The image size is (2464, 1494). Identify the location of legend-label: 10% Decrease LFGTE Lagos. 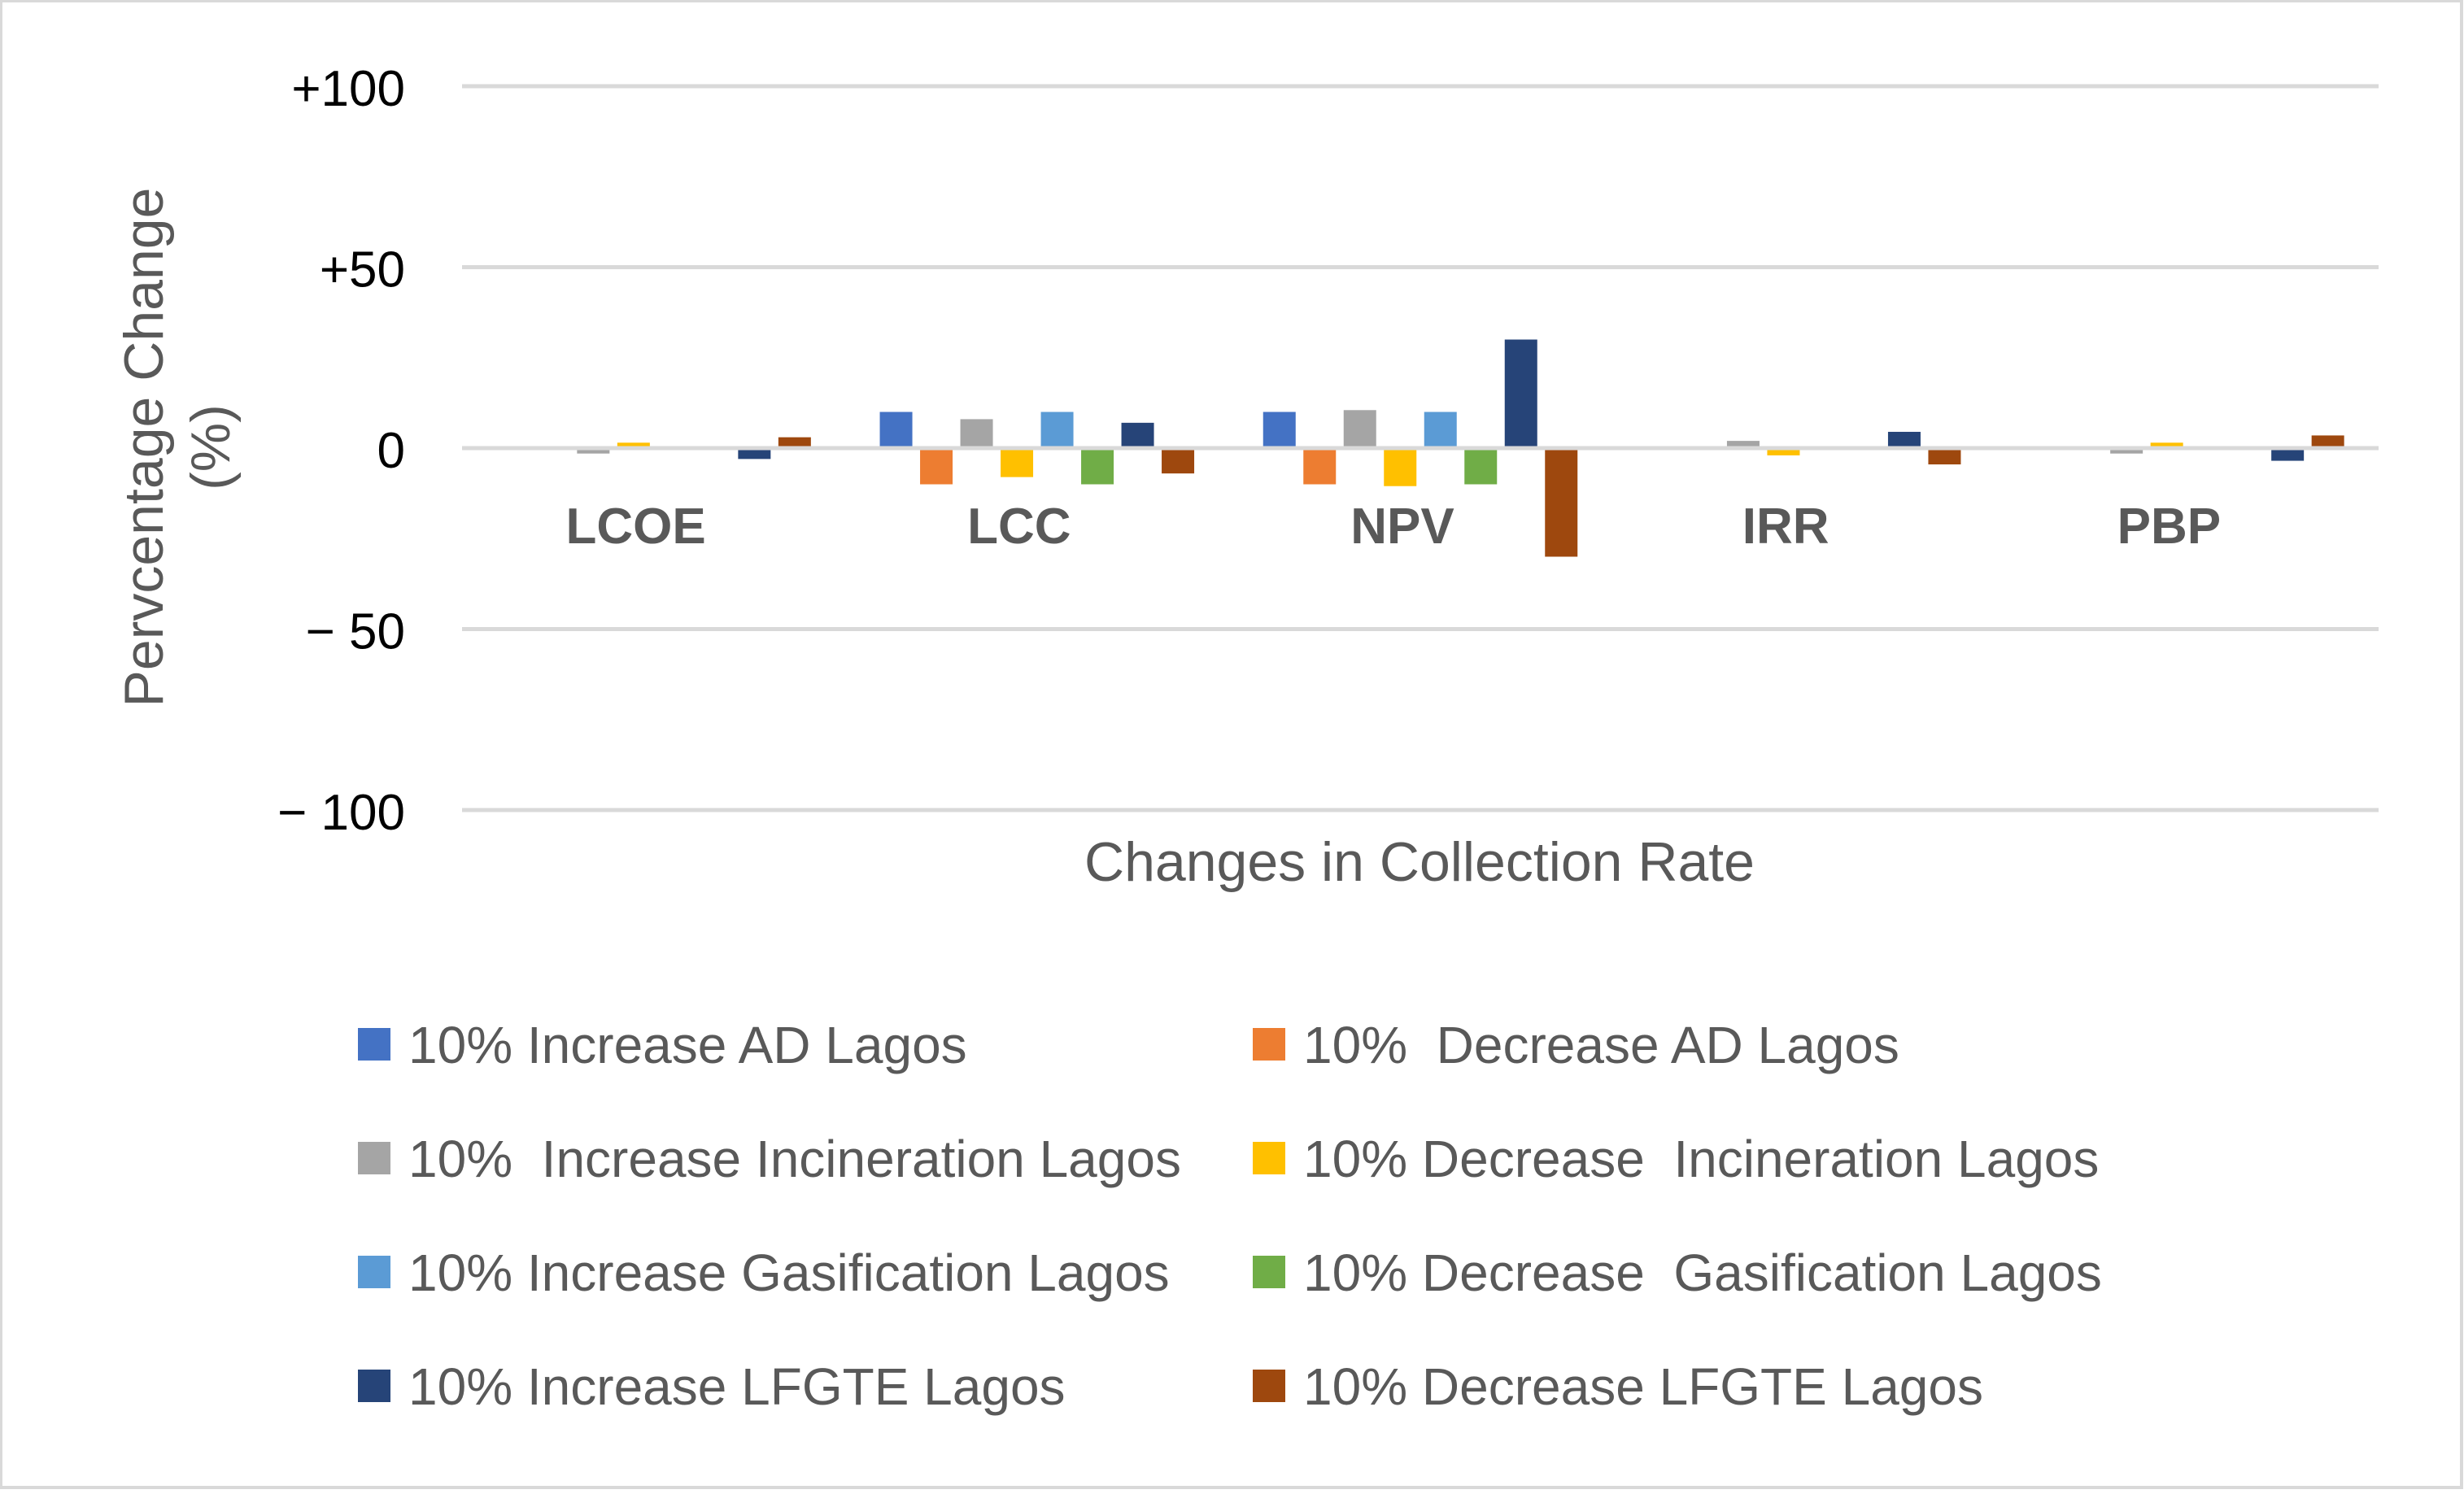
(1643, 1386).